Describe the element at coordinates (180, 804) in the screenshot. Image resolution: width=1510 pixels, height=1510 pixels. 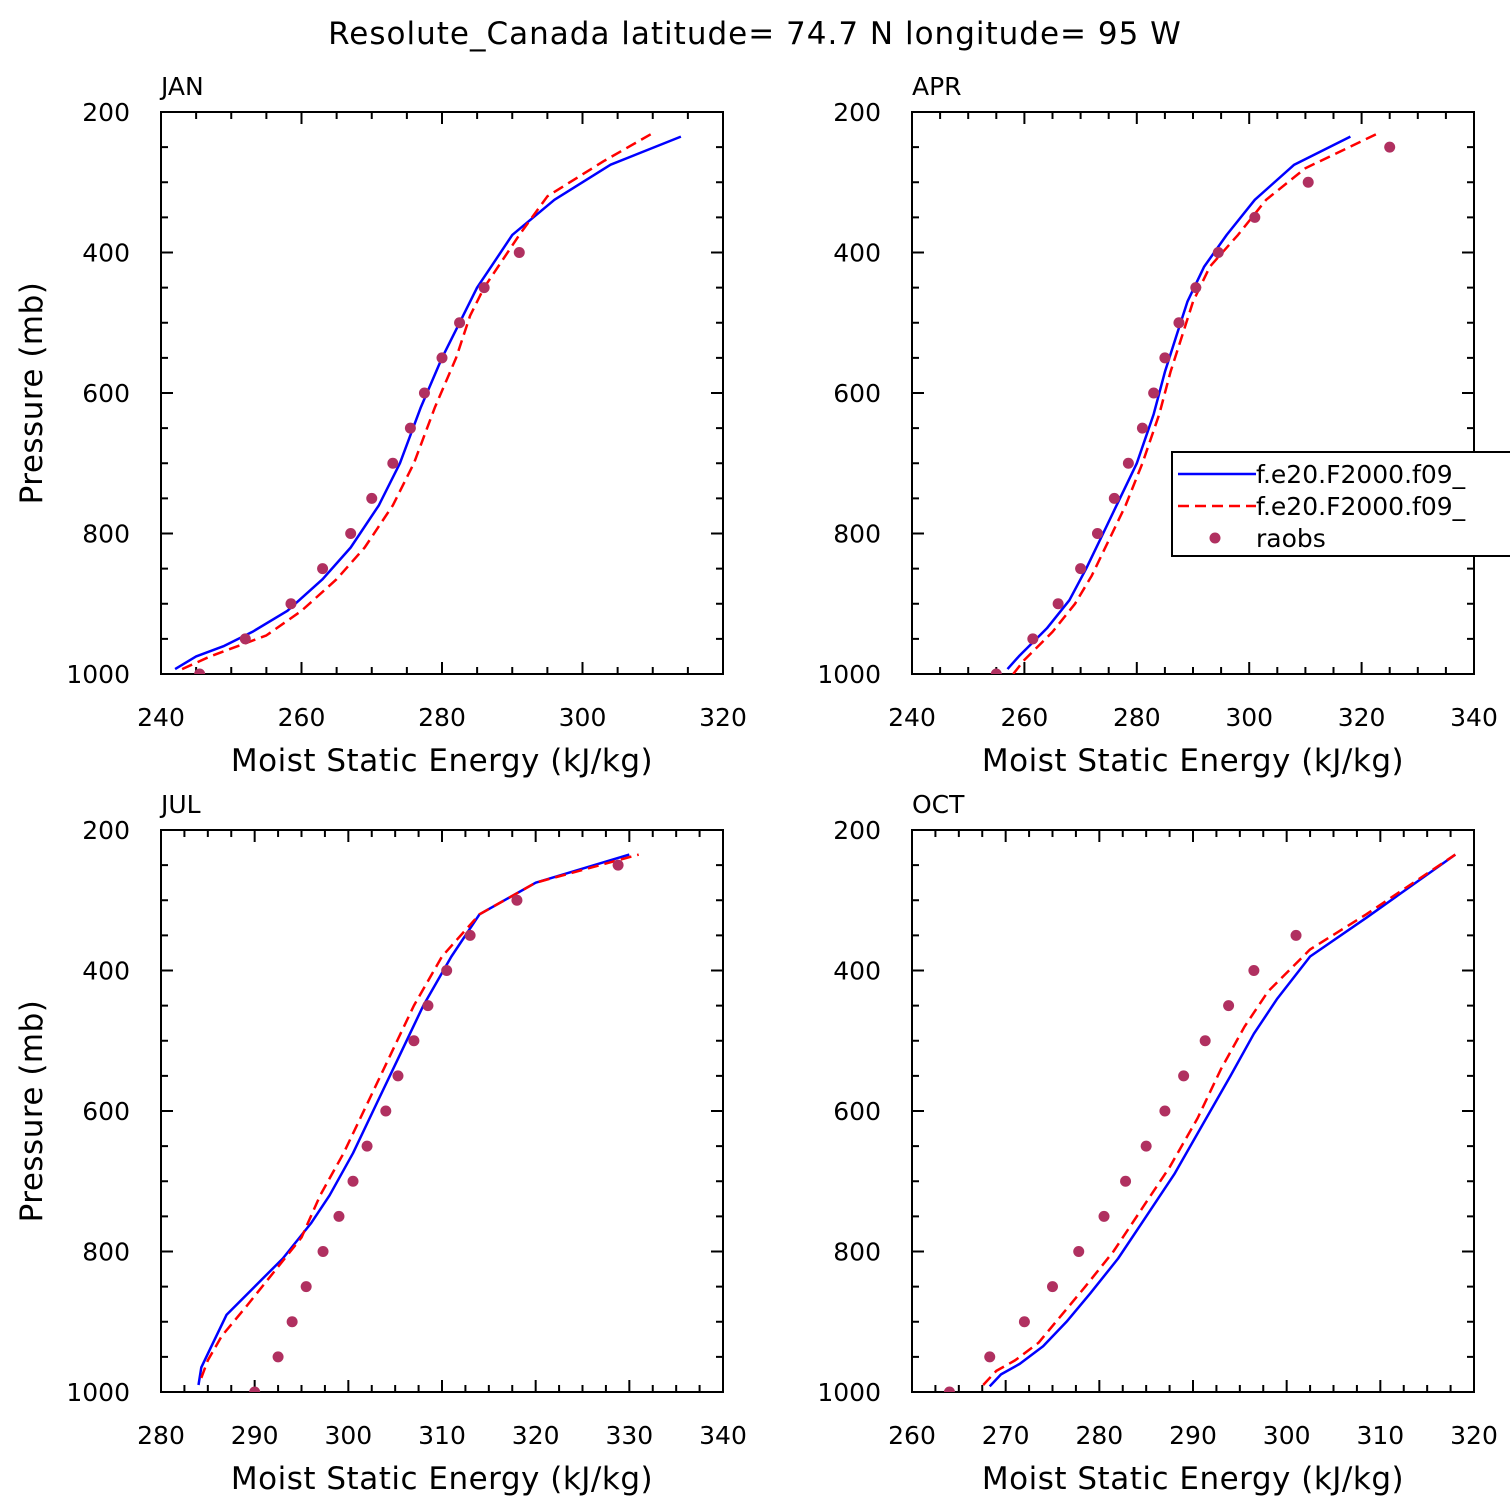
I see `panel-title-jul: JUL` at that location.